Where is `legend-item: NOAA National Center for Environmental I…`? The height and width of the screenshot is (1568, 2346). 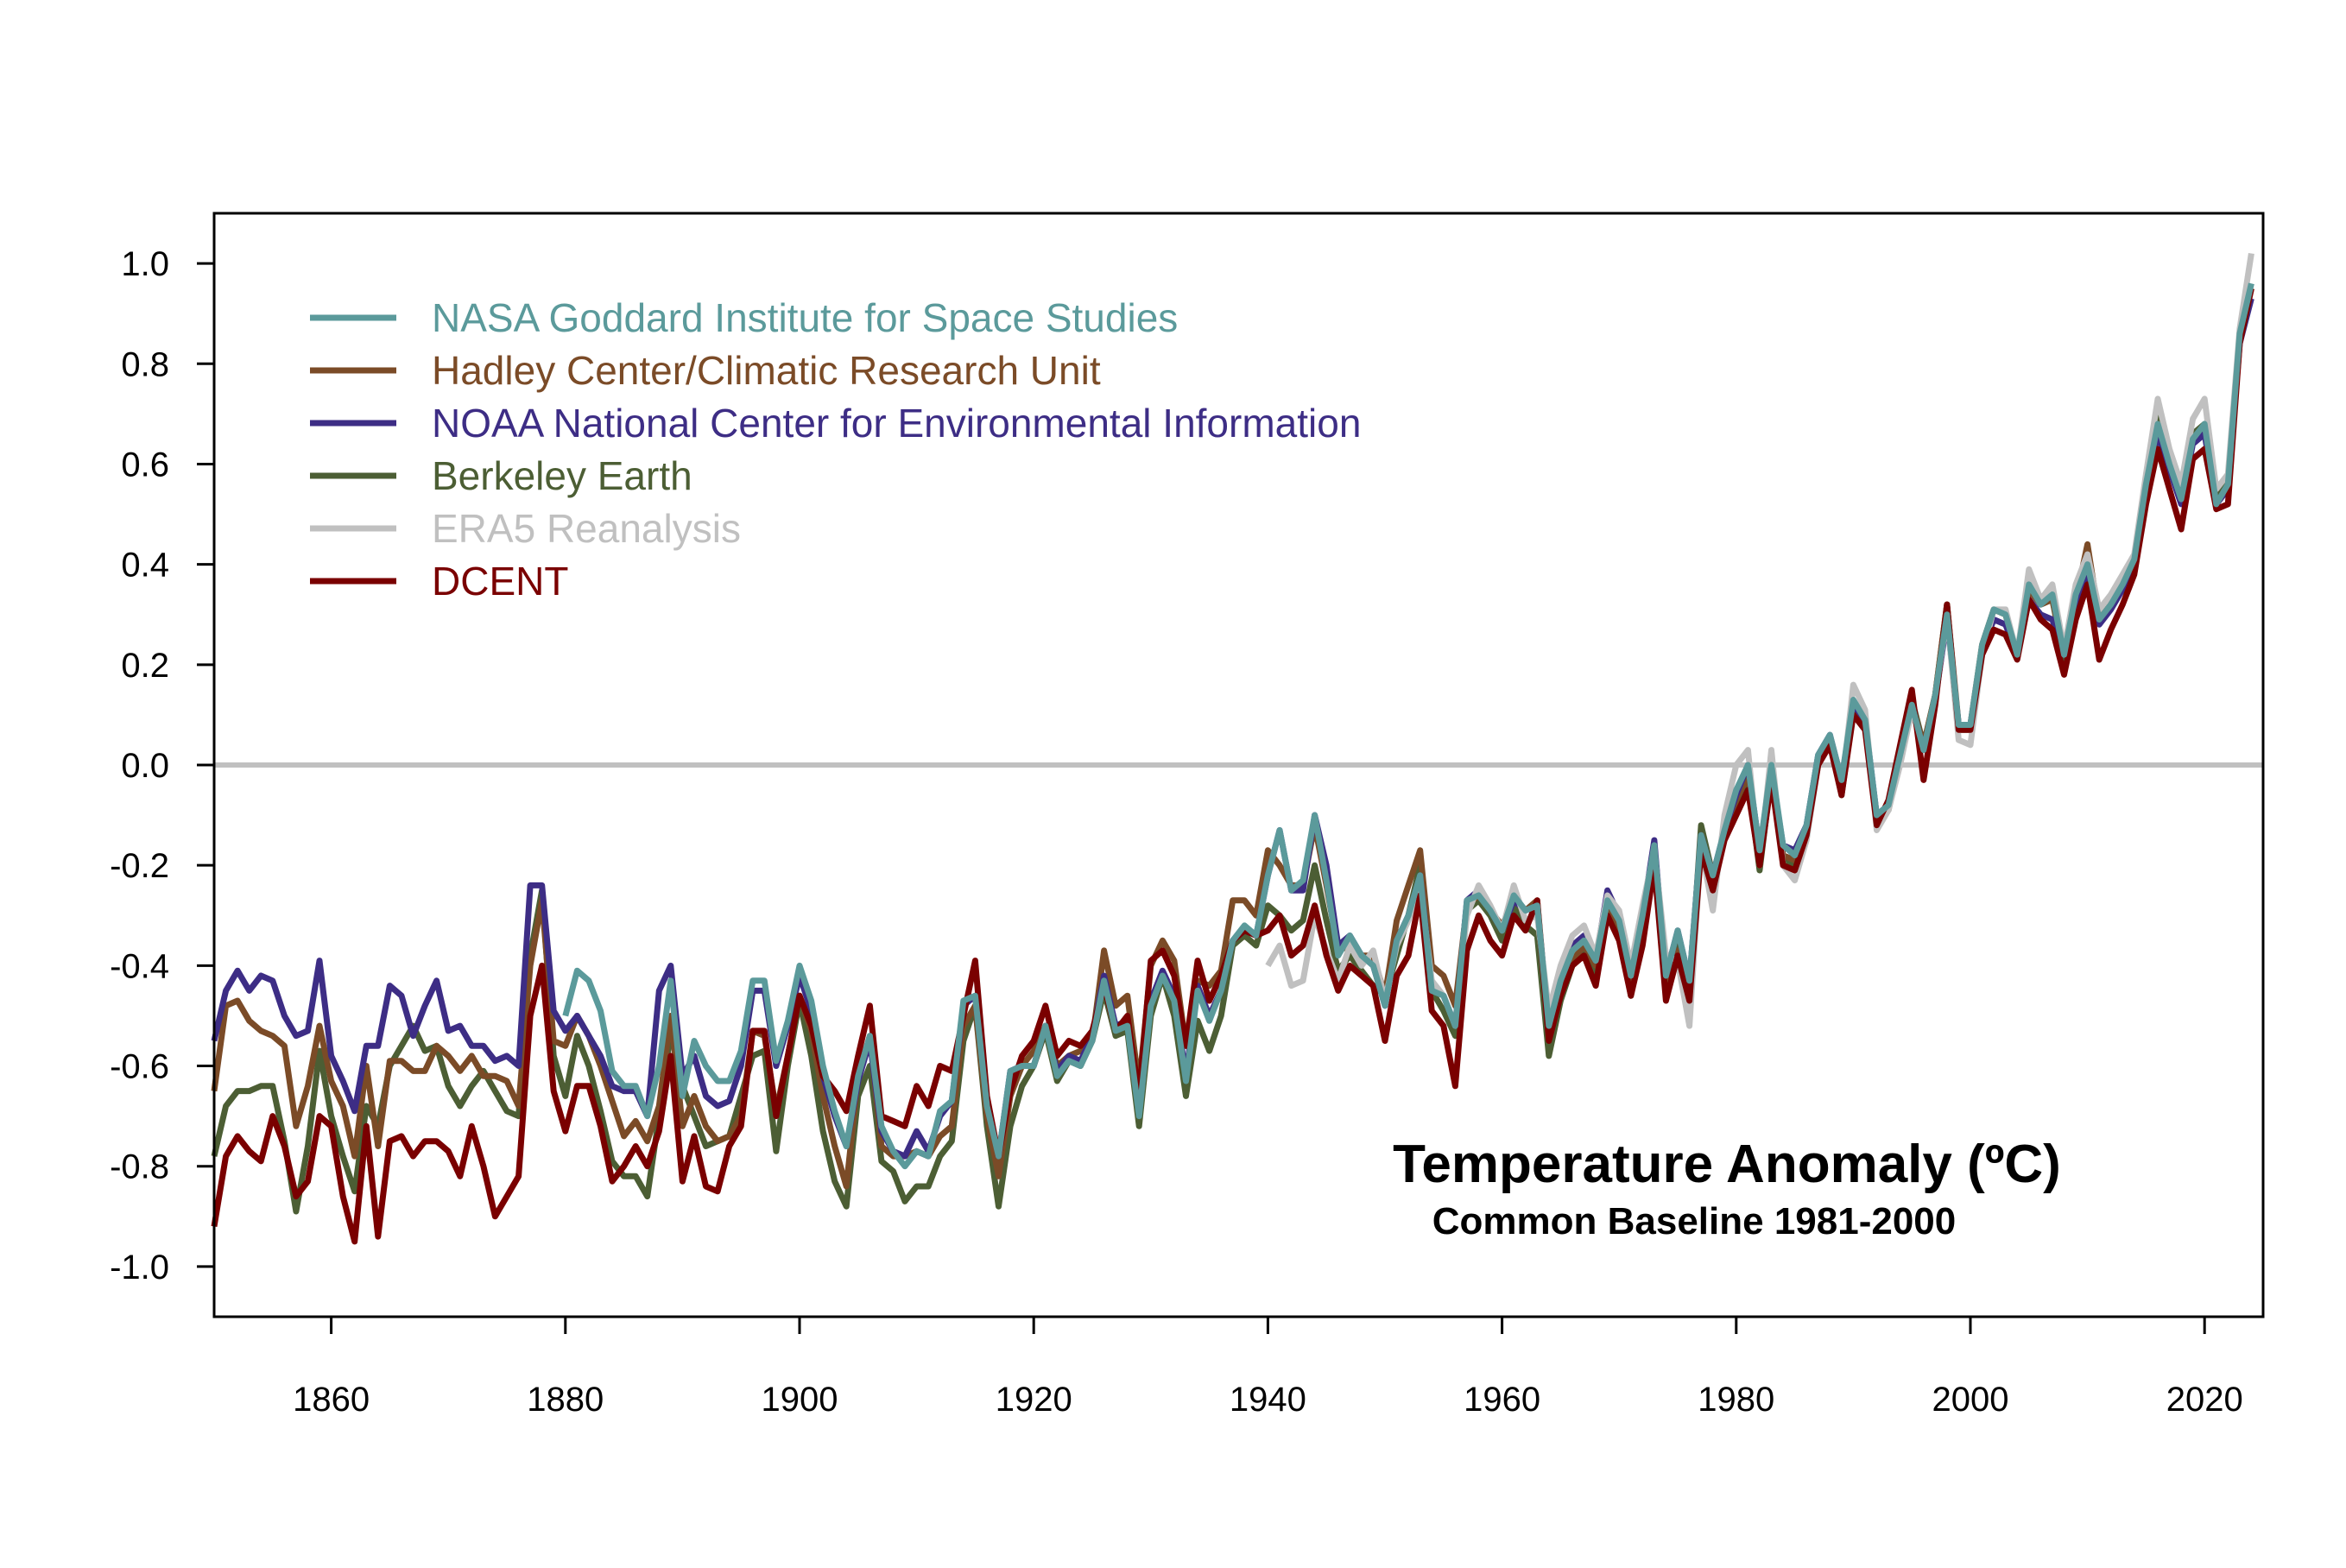 legend-item: NOAA National Center for Environmental I… is located at coordinates (836, 423).